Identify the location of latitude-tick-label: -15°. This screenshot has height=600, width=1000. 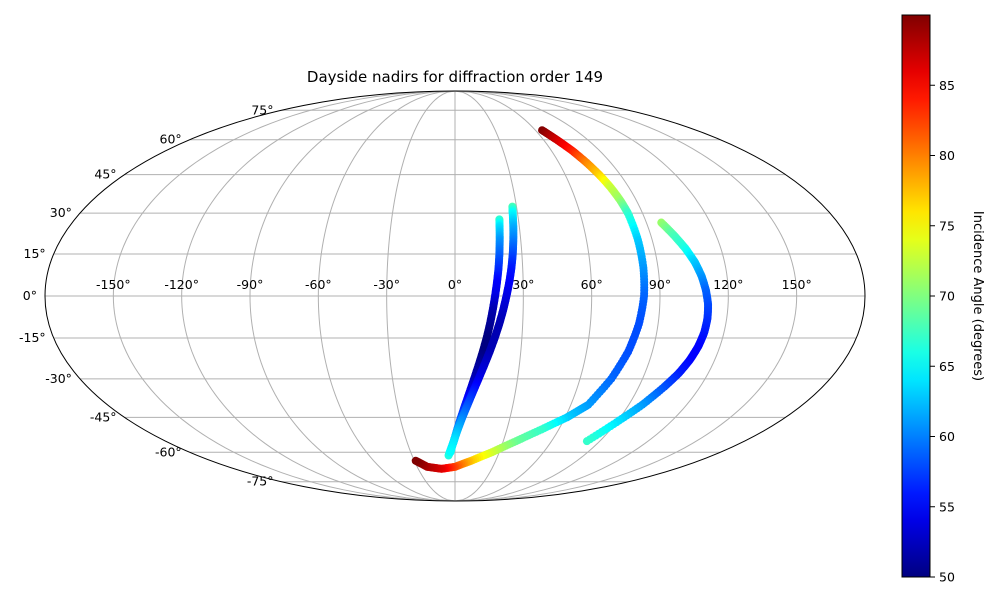
(32, 337).